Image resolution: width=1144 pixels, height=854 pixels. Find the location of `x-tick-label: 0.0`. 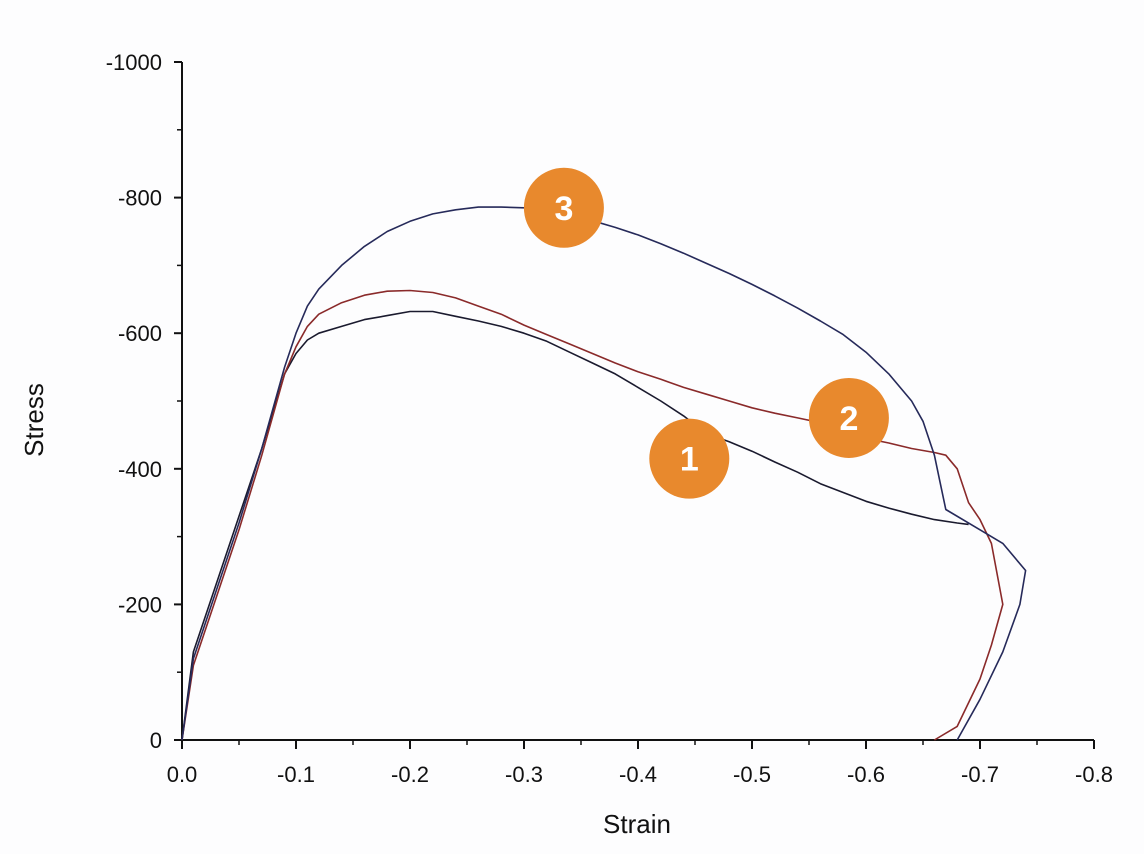

x-tick-label: 0.0 is located at coordinates (182, 774).